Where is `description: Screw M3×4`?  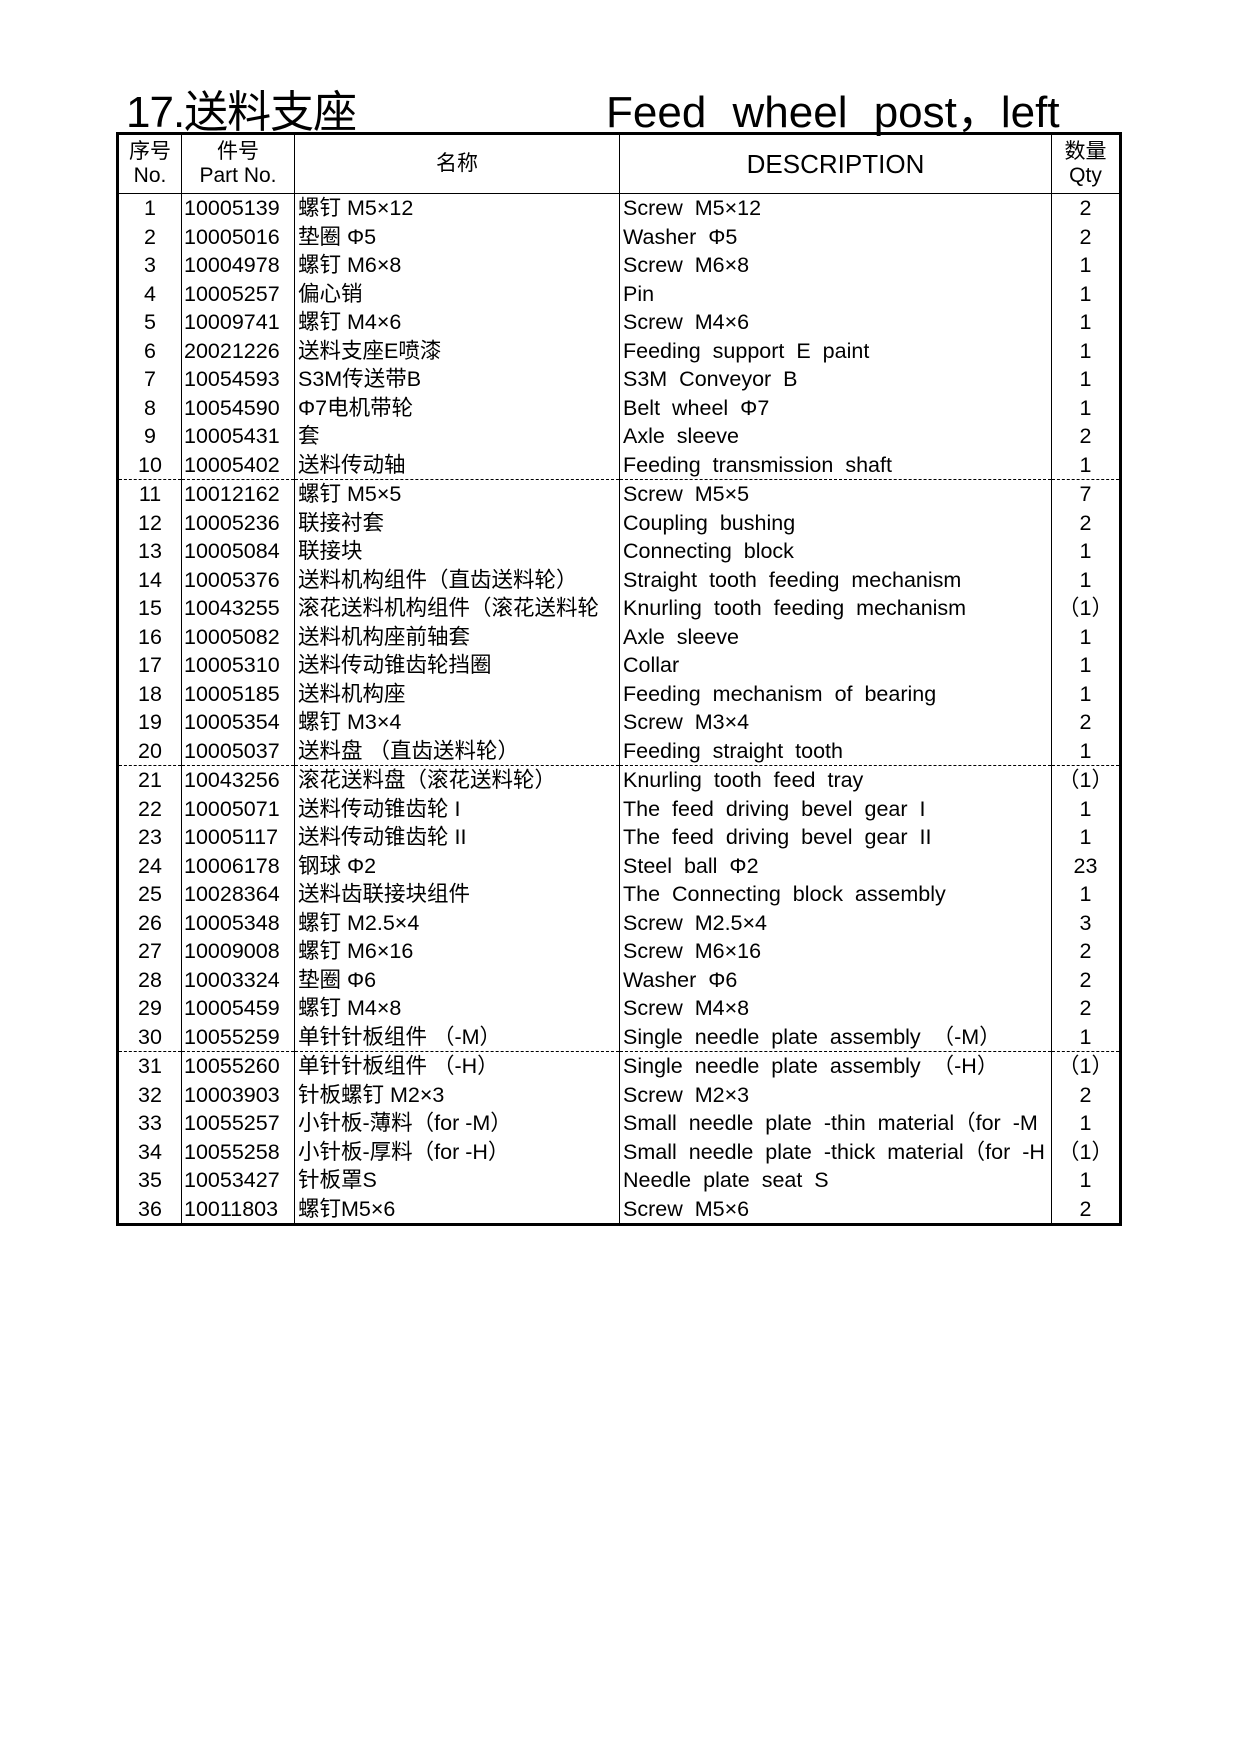 description: Screw M3×4 is located at coordinates (835, 722).